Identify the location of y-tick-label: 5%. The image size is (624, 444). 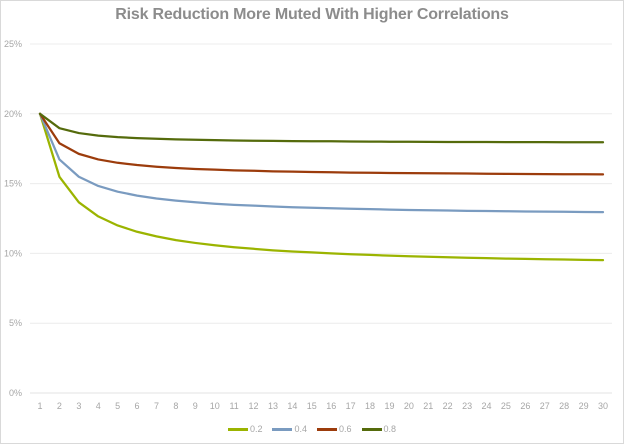
(15, 323).